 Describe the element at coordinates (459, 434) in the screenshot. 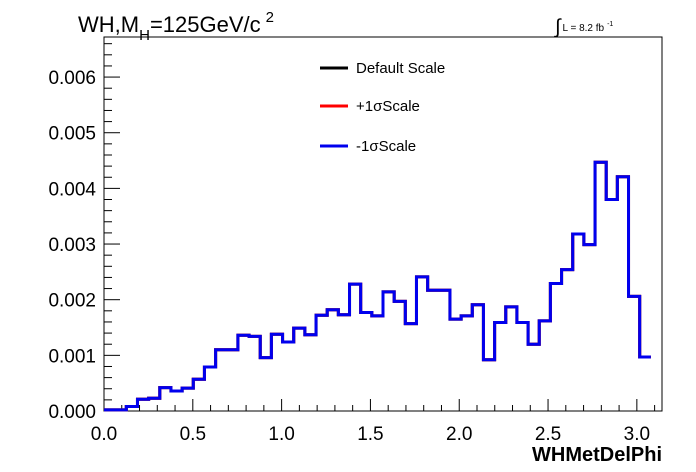

I see `x-tick-label: 2.0` at that location.